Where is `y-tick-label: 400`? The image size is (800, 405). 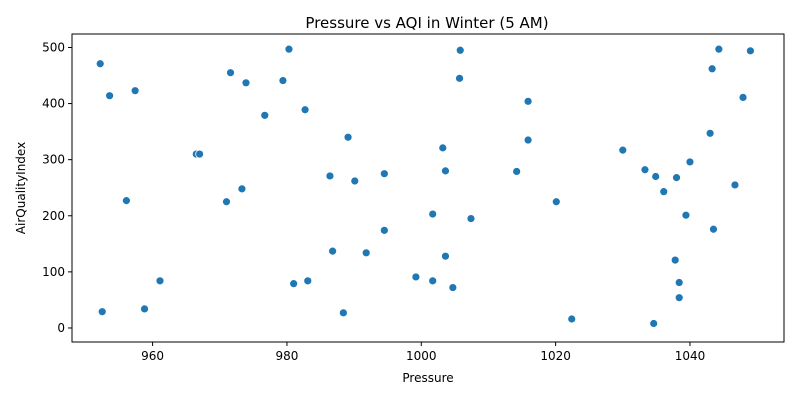
y-tick-label: 400 is located at coordinates (53, 104).